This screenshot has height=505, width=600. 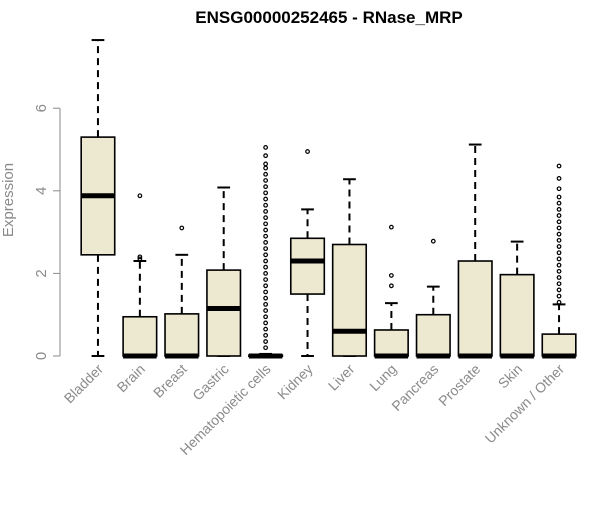 What do you see at coordinates (510, 376) in the screenshot?
I see `x-tick-label-skin: Skin` at bounding box center [510, 376].